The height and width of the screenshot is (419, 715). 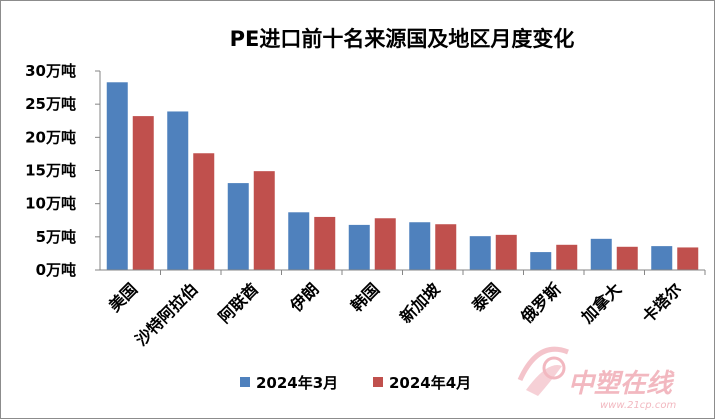 I want to click on y-tick-label: 20万吨, so click(x=50, y=137).